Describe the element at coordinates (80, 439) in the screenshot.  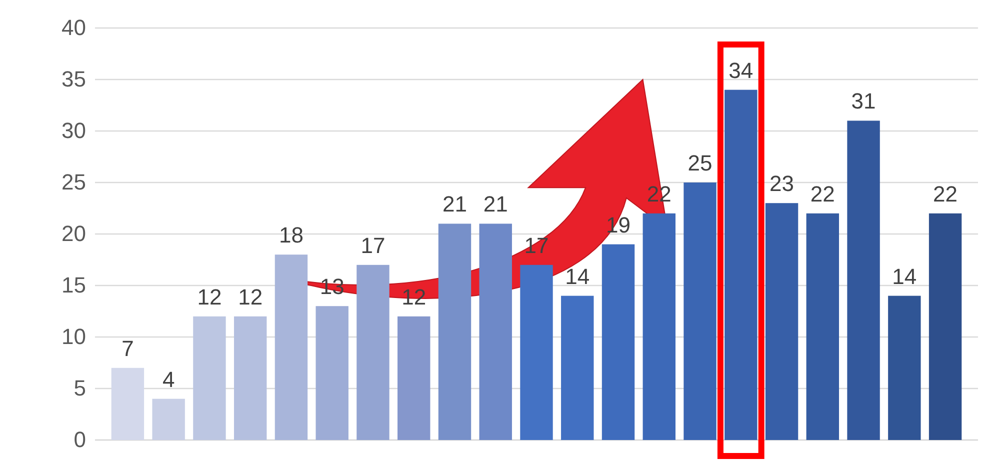
I see `y-tick-label: 0` at that location.